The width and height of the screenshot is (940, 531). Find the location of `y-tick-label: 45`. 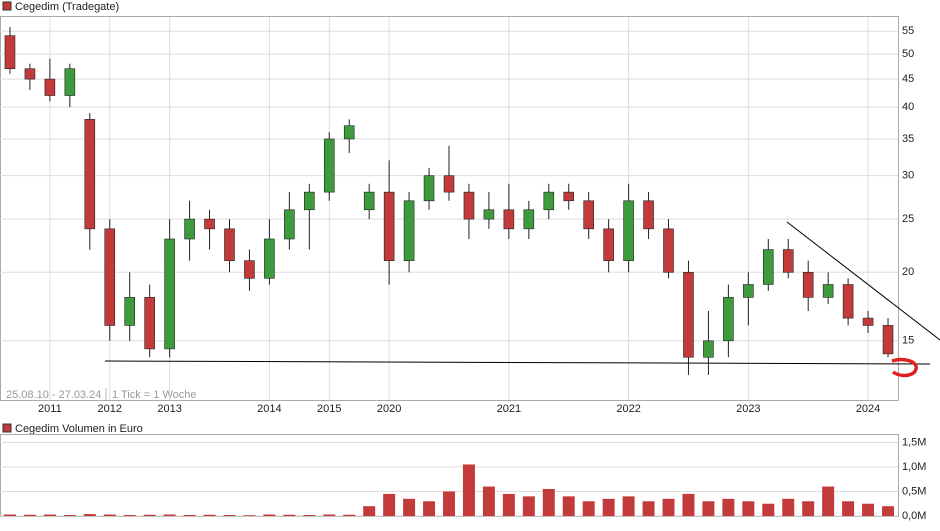

y-tick-label: 45 is located at coordinates (908, 79).